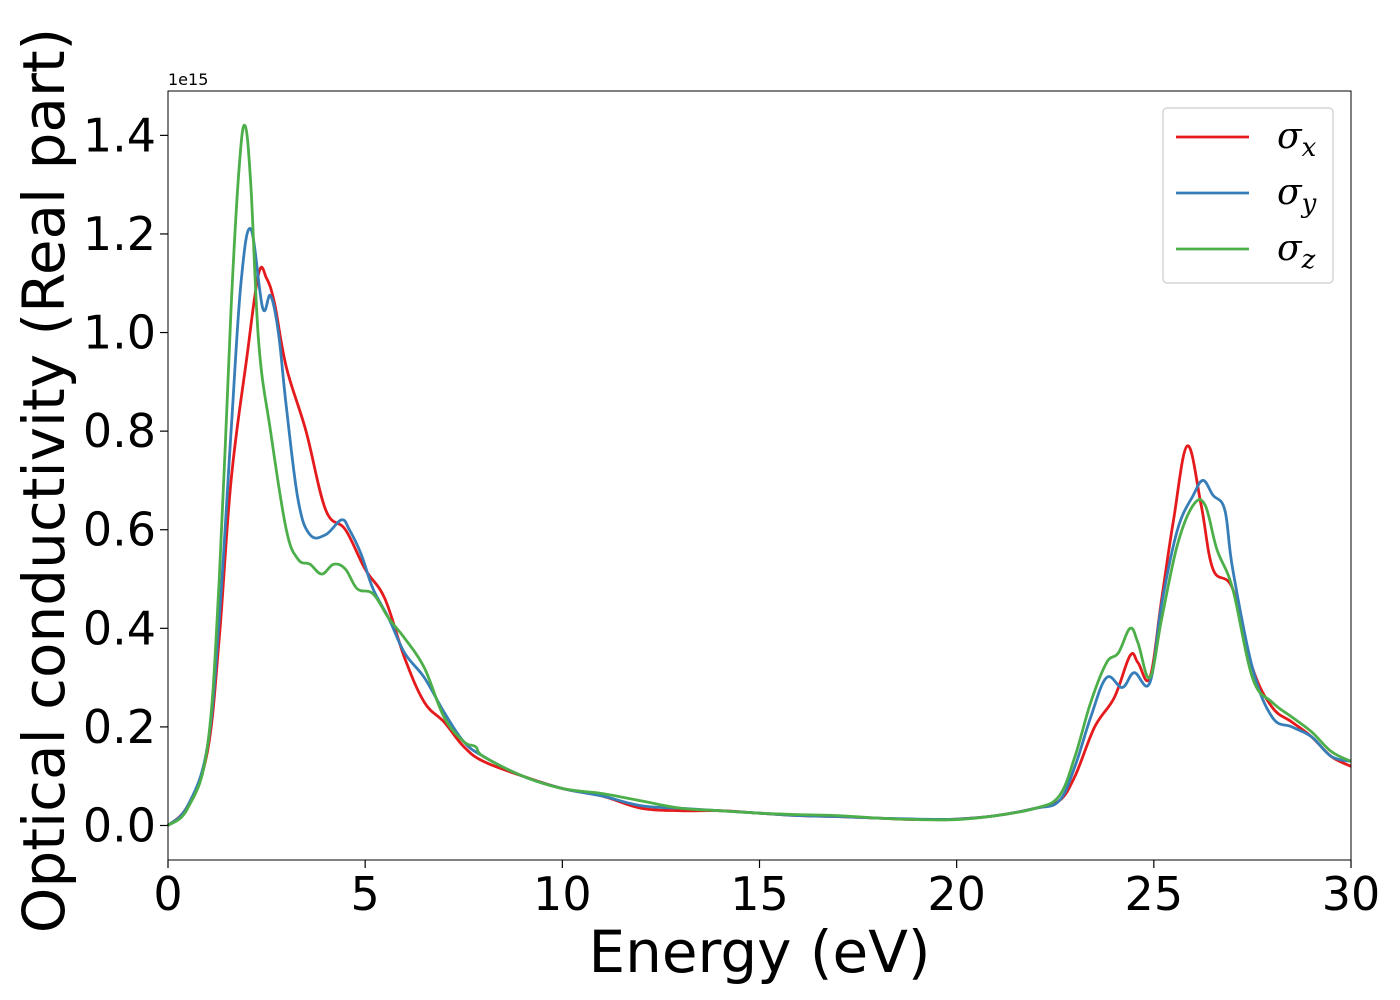 This screenshot has height=1000, width=1400. What do you see at coordinates (1154, 894) in the screenshot?
I see `x-tick-label: 25` at bounding box center [1154, 894].